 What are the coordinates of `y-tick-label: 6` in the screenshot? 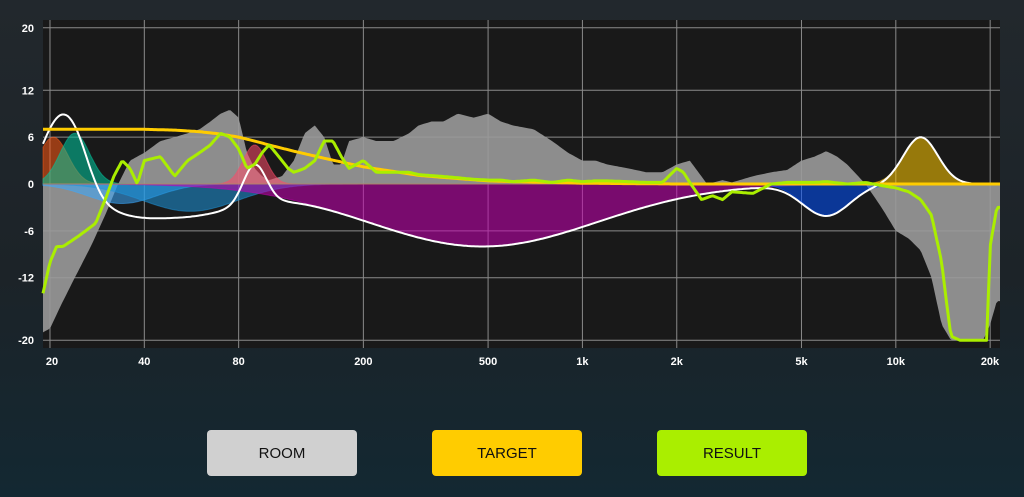 It's located at (31, 138).